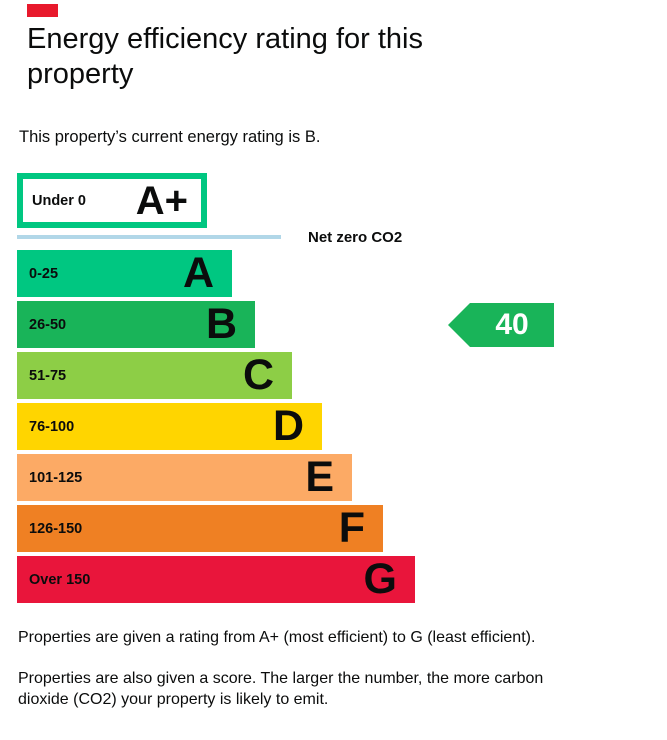  I want to click on band-b: 26-50 B, so click(136, 324).